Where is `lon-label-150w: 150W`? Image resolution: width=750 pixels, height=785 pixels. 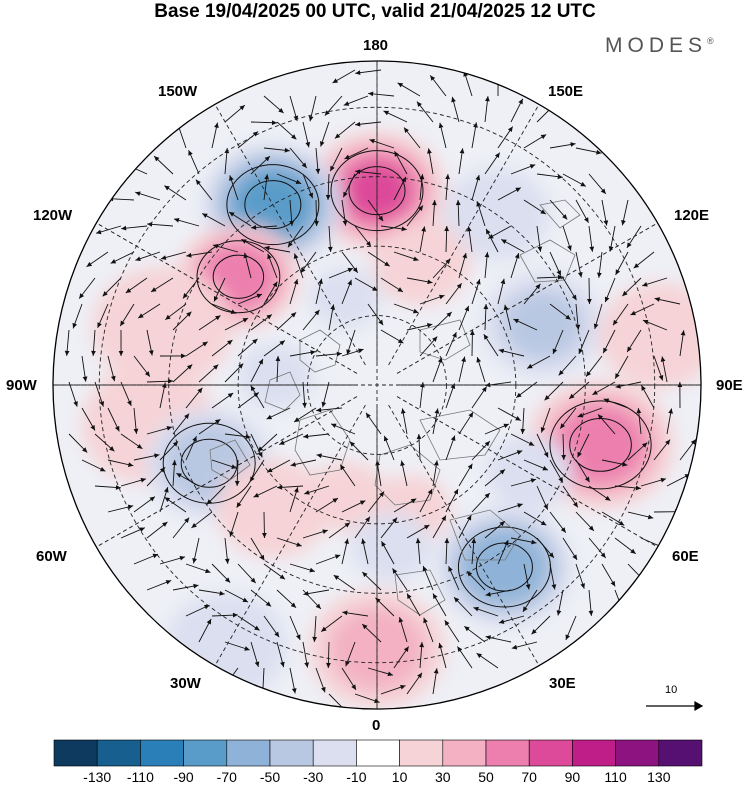 lon-label-150w: 150W is located at coordinates (177, 92).